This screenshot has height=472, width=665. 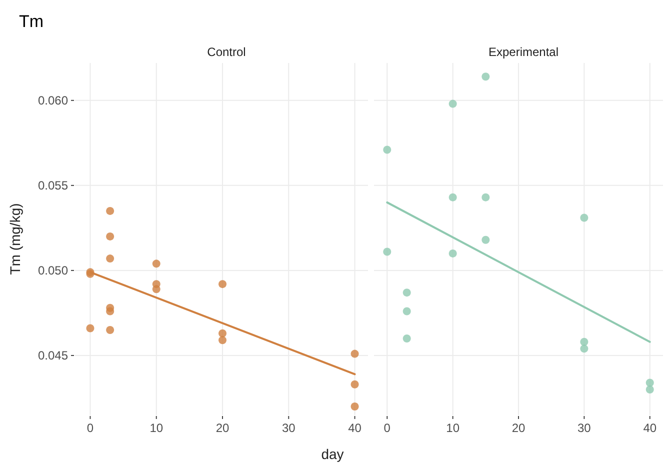 What do you see at coordinates (53, 270) in the screenshot?
I see `y-tick-label: 0.050` at bounding box center [53, 270].